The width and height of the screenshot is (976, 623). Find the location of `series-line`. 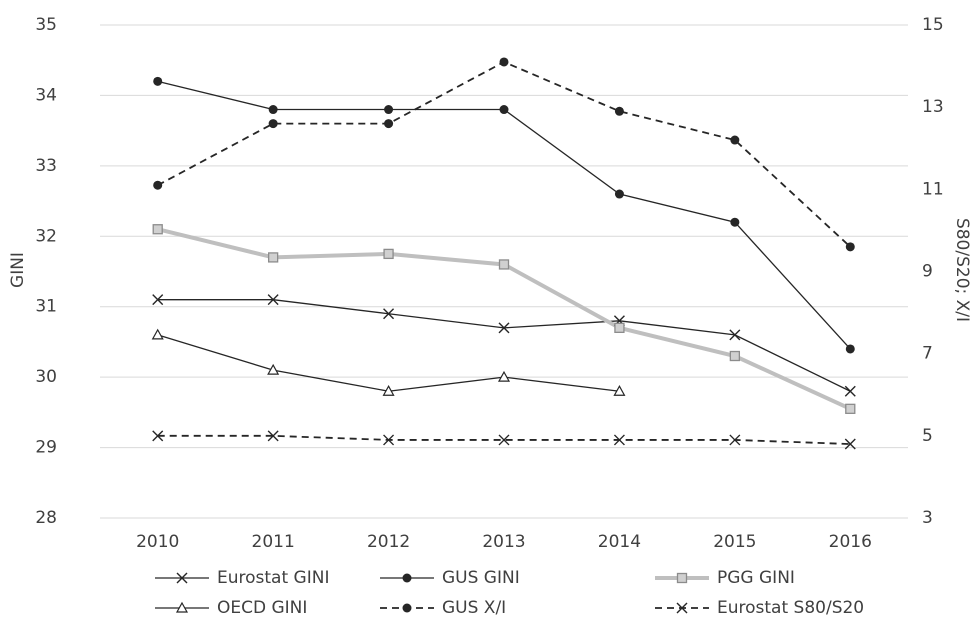

series-line is located at coordinates (388, 363).